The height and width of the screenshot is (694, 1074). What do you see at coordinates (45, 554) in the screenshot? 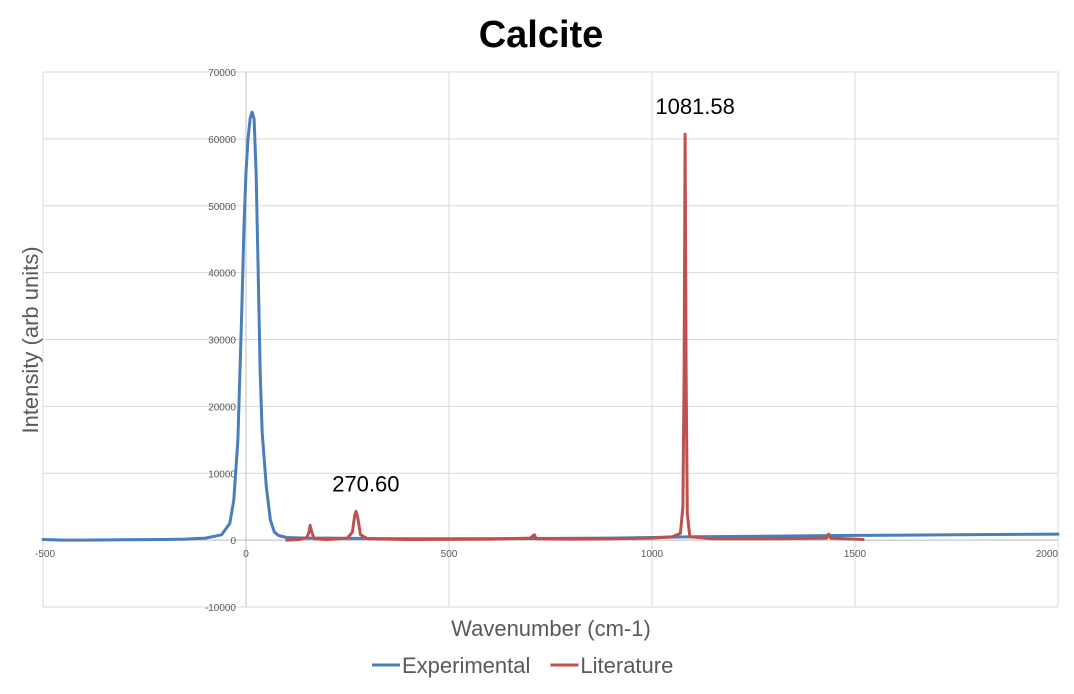
I see `x-tick-label: -500` at bounding box center [45, 554].